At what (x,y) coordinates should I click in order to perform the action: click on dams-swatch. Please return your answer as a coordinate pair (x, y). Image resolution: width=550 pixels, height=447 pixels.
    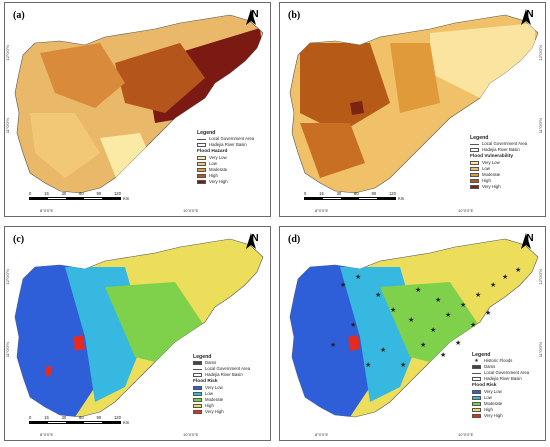
    Looking at the image, I should click on (197, 363).